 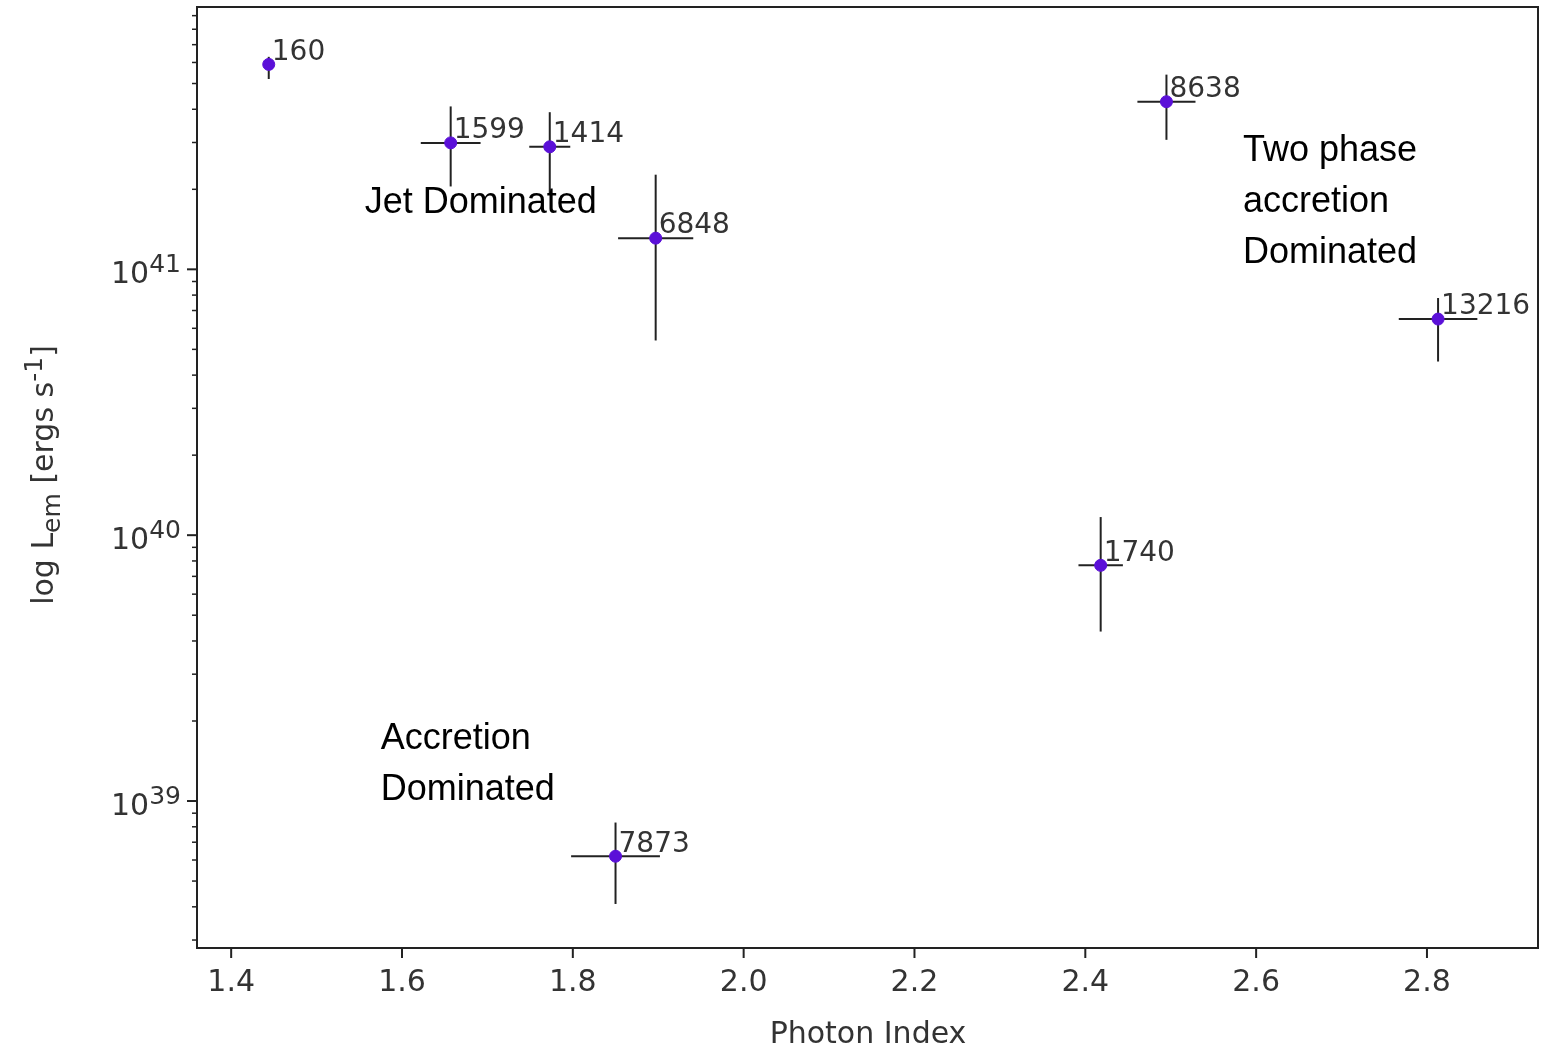 I want to click on y-tick-label: 10$^{40}$, so click(x=146, y=535).